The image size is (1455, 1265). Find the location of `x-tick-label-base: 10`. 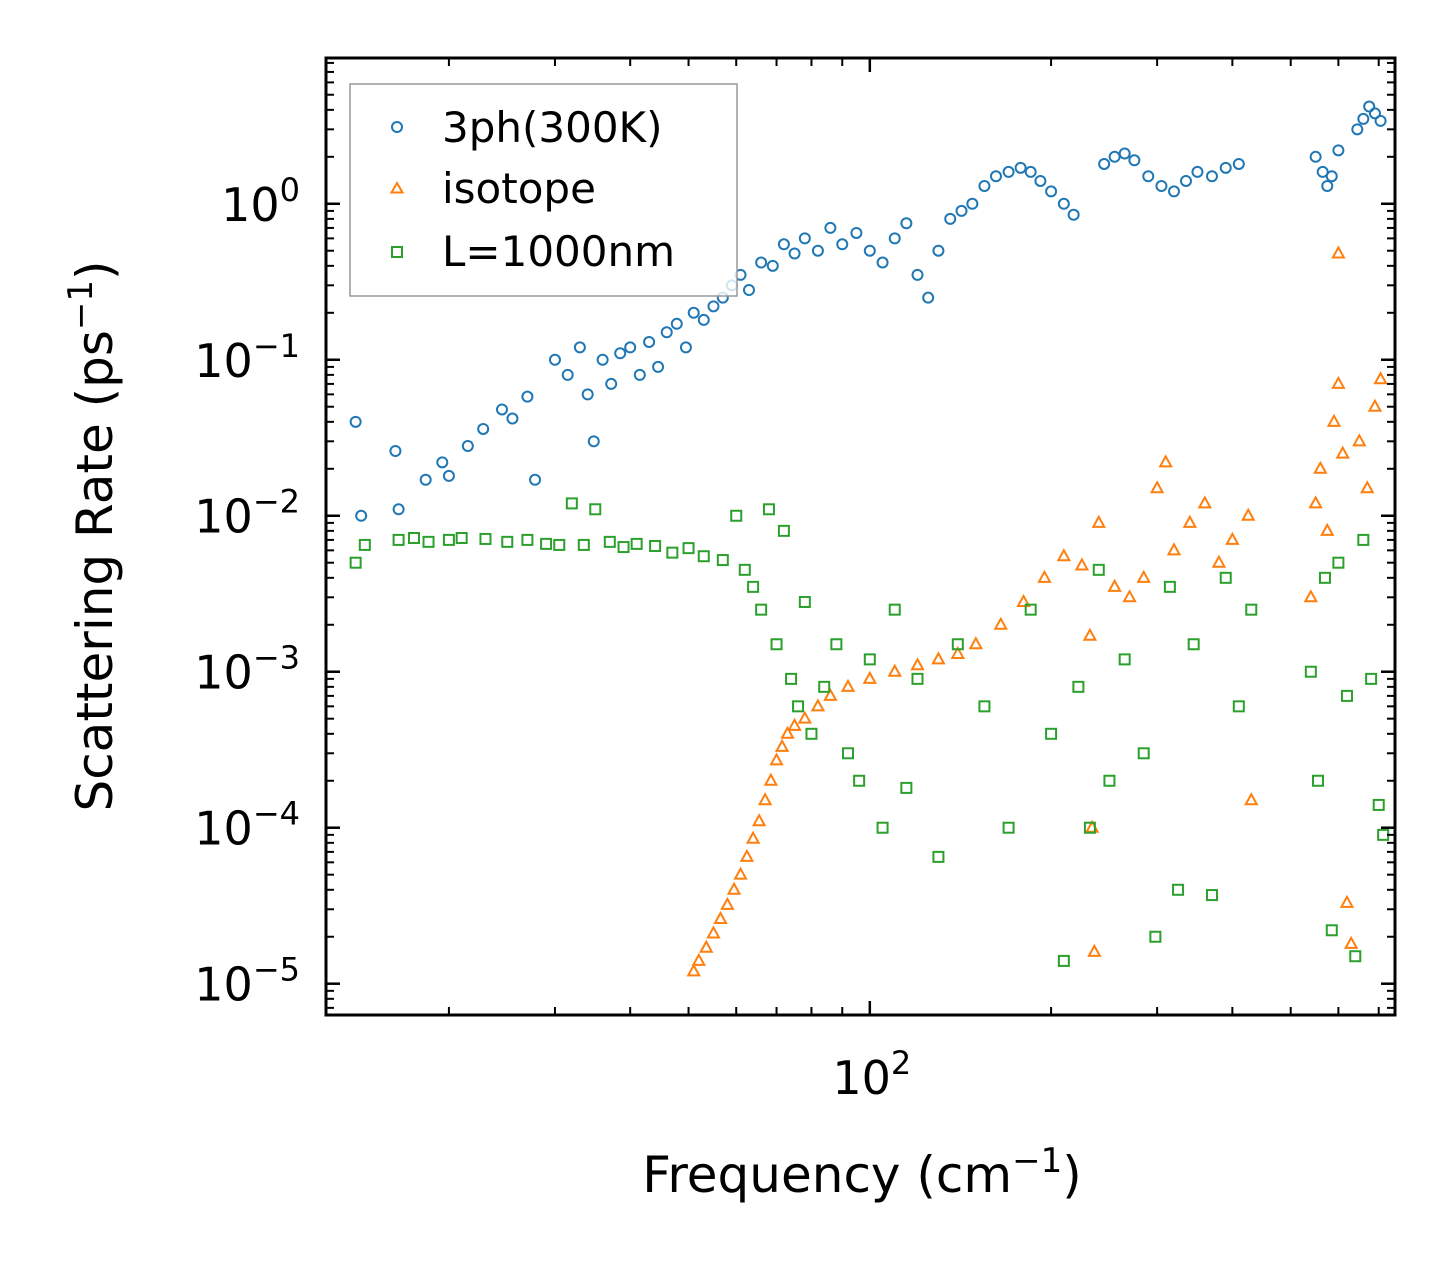

x-tick-label-base: 10 is located at coordinates (861, 1078).